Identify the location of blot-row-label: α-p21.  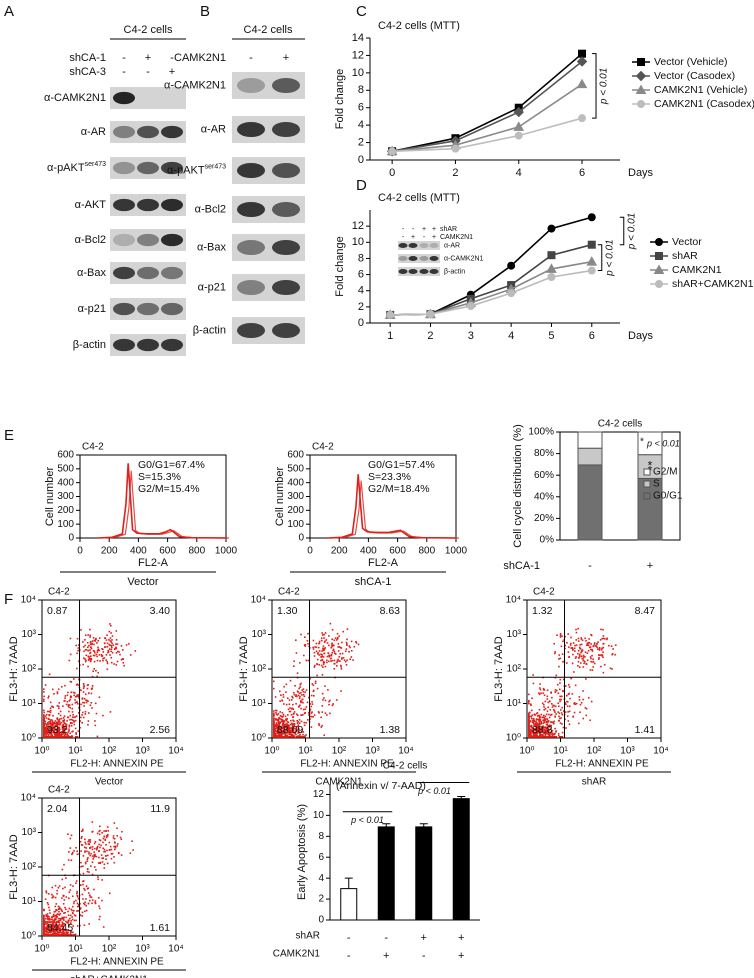
(212, 287).